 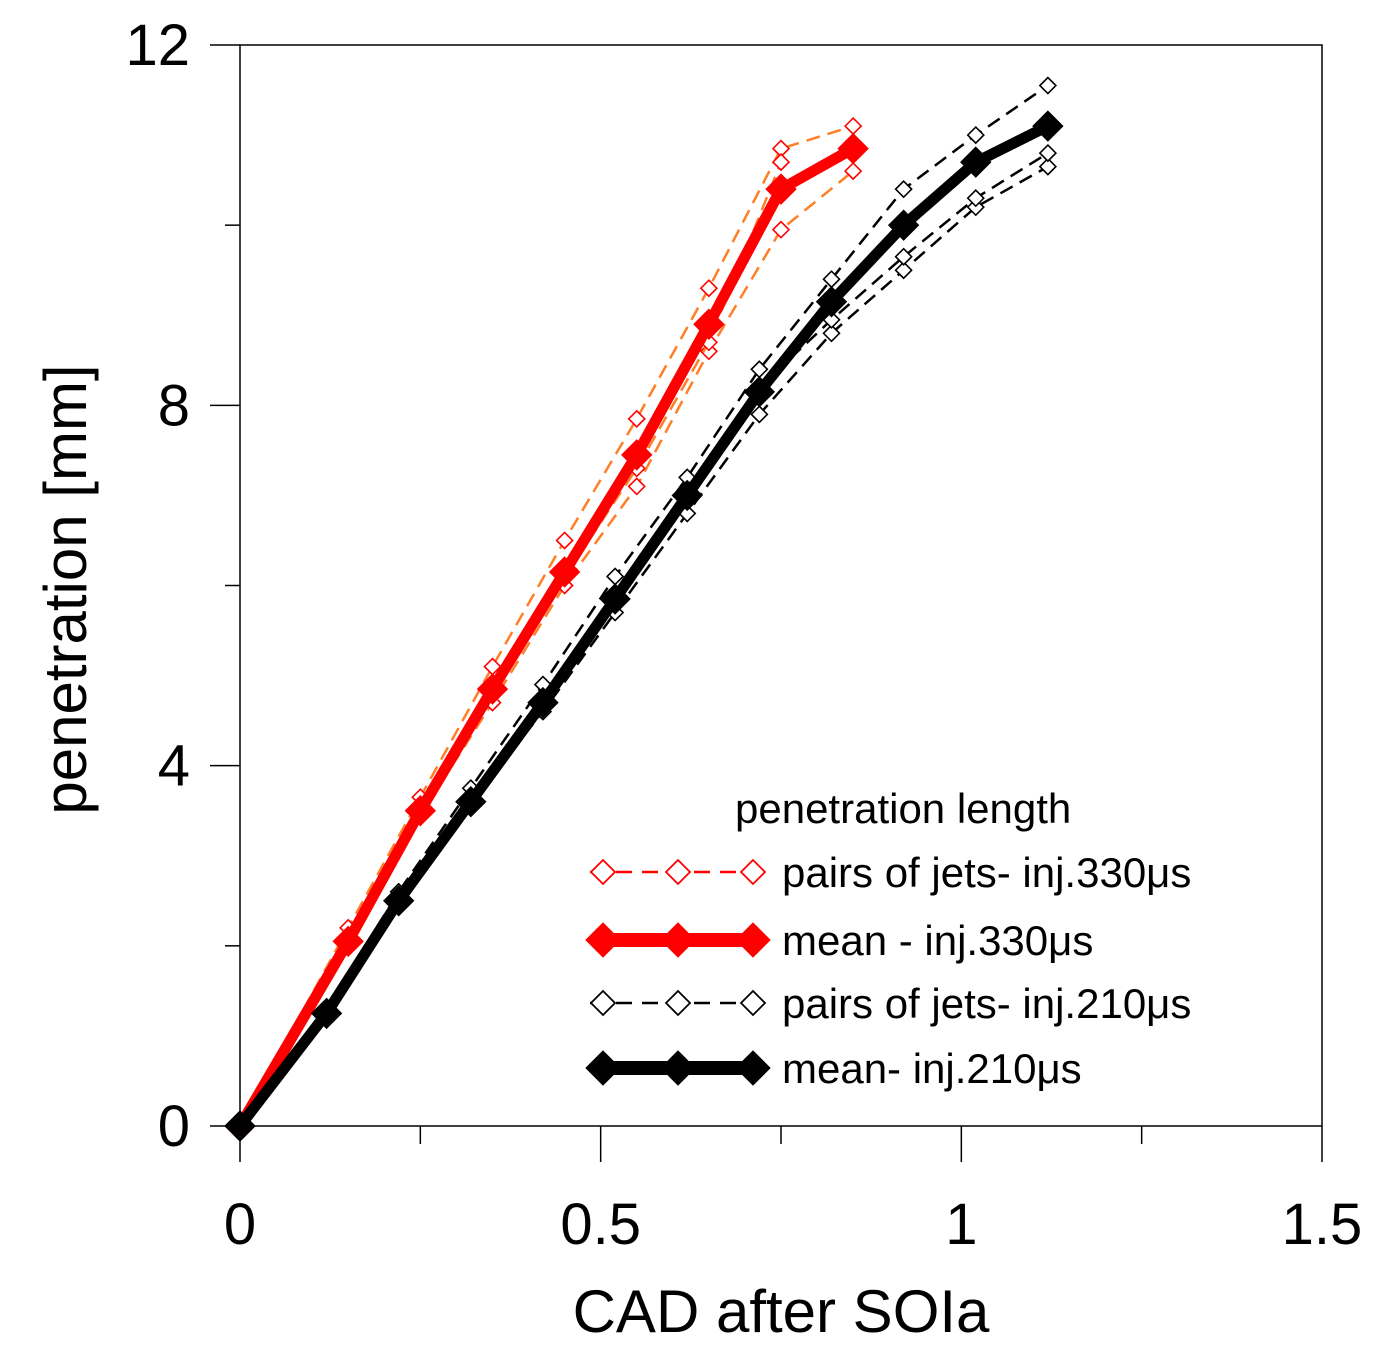 I want to click on legend-label-jets-210: pairs of jets- inj.210μs, so click(x=986, y=1003).